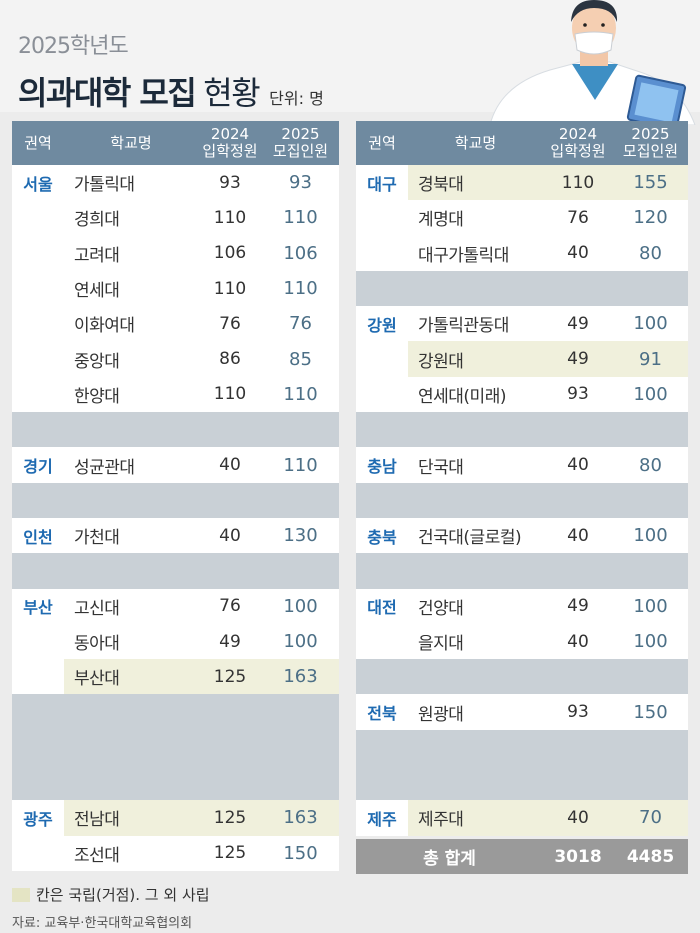 The height and width of the screenshot is (933, 700). I want to click on right-table-header: 권역 학교명 2024 입학정원 2025 모집인원, so click(522, 143).